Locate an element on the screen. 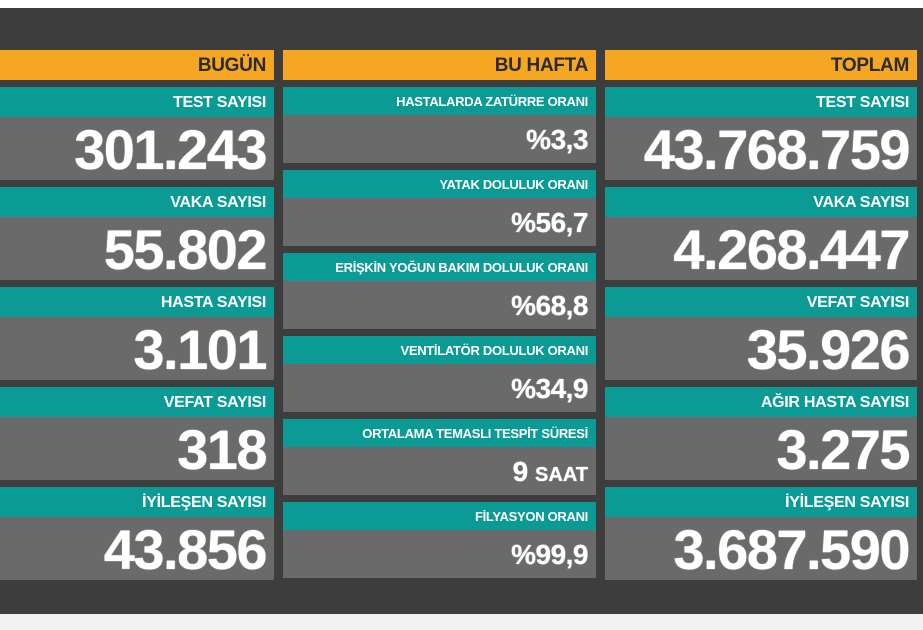 This screenshot has width=923, height=630. stat-label: YATAK DOLULUK ORANI is located at coordinates (439, 184).